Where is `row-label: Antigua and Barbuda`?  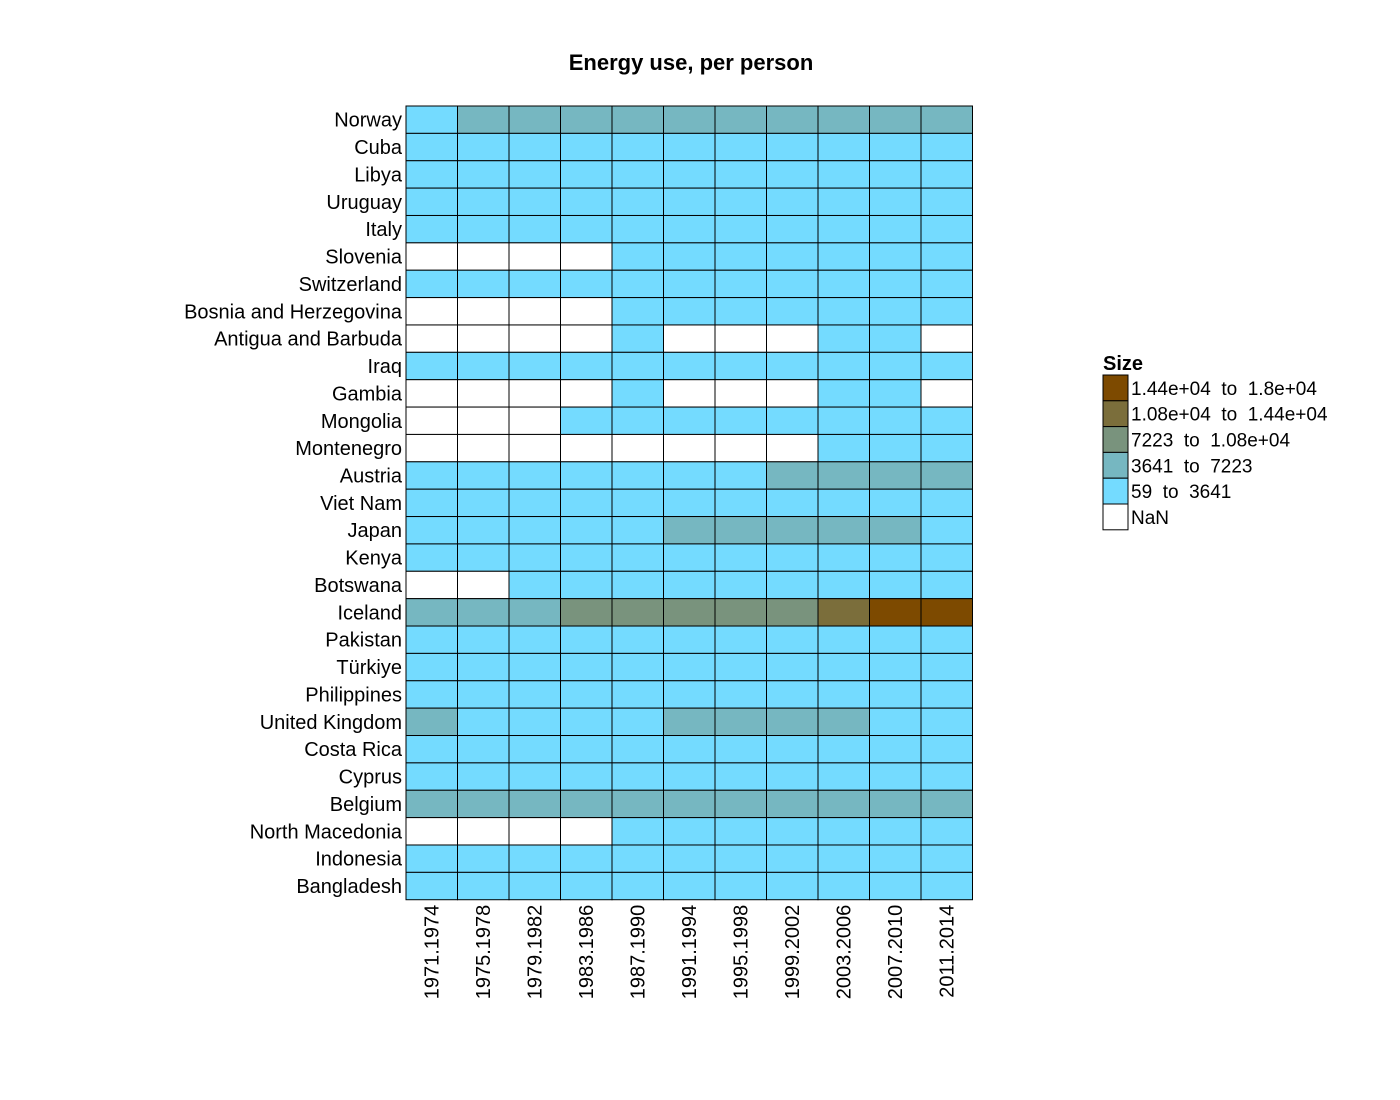 row-label: Antigua and Barbuda is located at coordinates (308, 340).